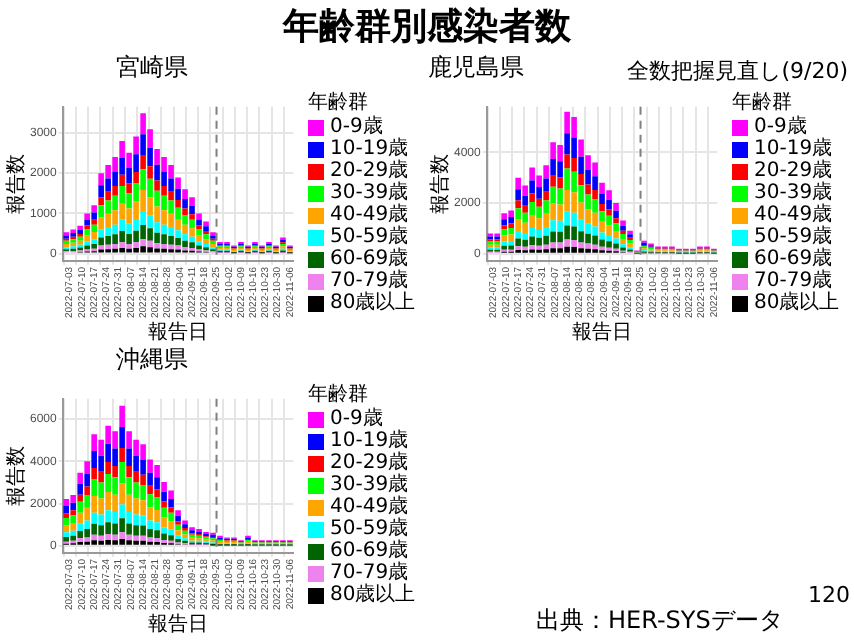  I want to click on chart-title: 鹿児島県, so click(476, 67).